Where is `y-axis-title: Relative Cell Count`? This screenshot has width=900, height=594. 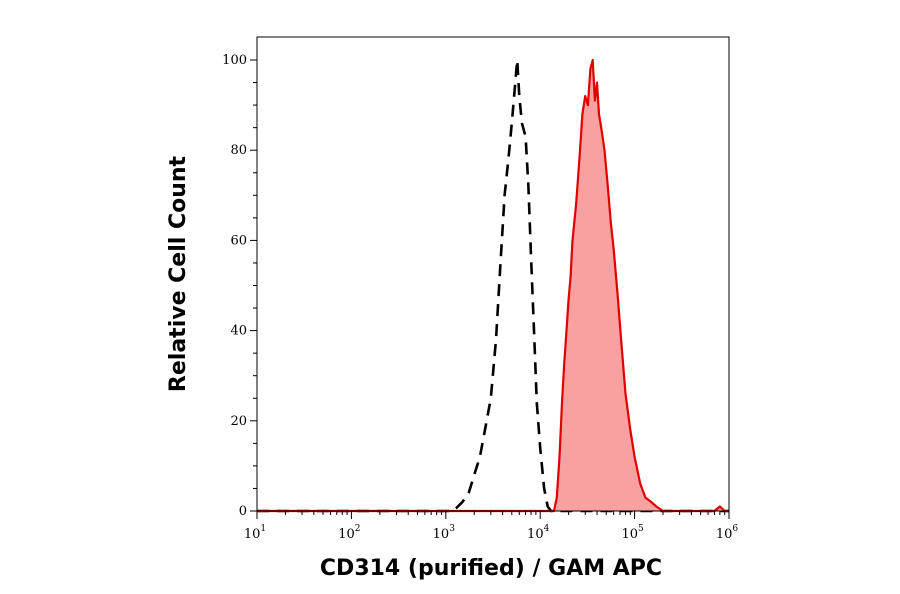
y-axis-title: Relative Cell Count is located at coordinates (178, 273).